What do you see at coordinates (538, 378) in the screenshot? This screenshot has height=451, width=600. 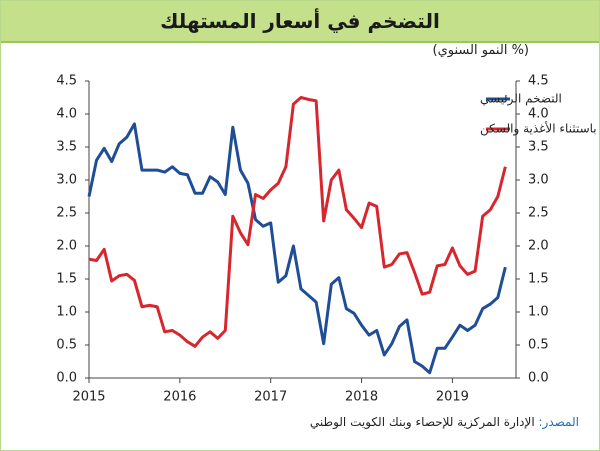 I see `y2-tick-label: 0.0` at bounding box center [538, 378].